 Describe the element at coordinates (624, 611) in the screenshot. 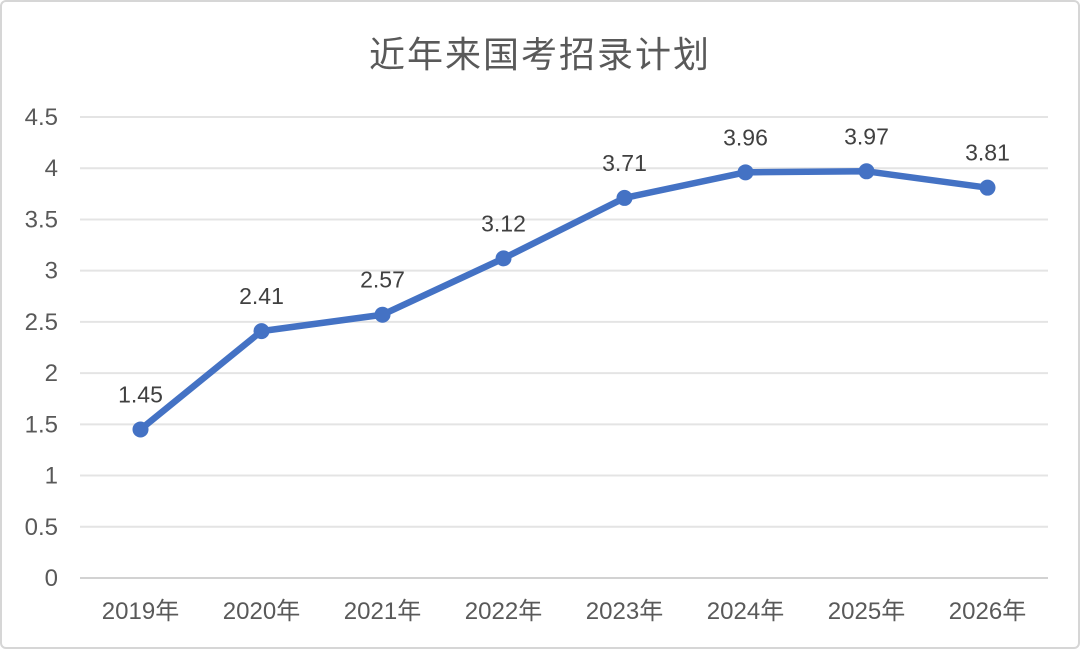

I see `x-axis-tick-label: 2023年` at that location.